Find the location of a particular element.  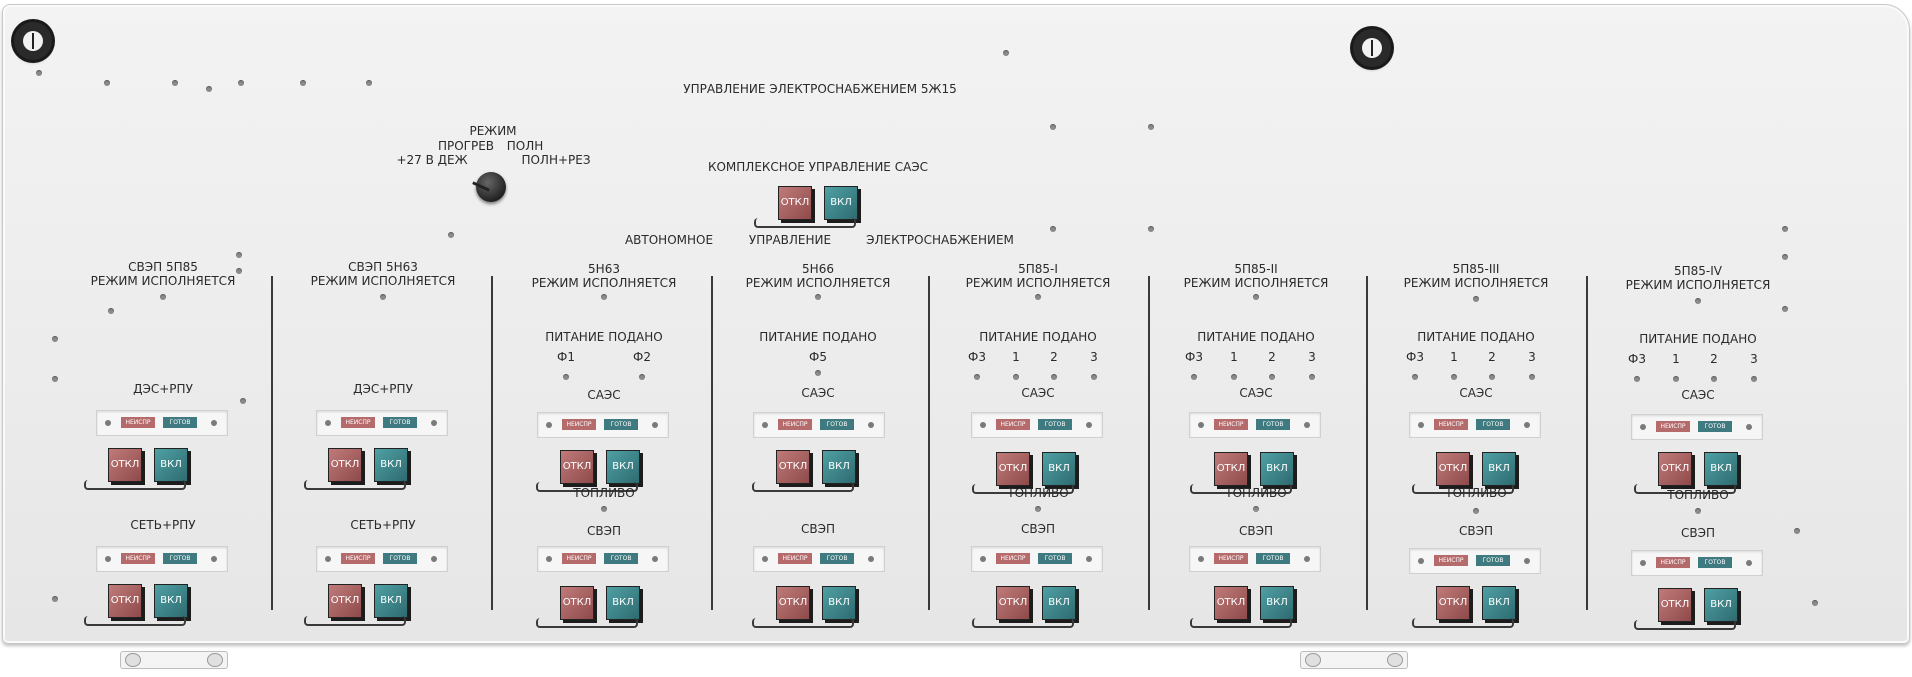

mode-position-warmup: ПРОГРЕВ is located at coordinates (466, 146).